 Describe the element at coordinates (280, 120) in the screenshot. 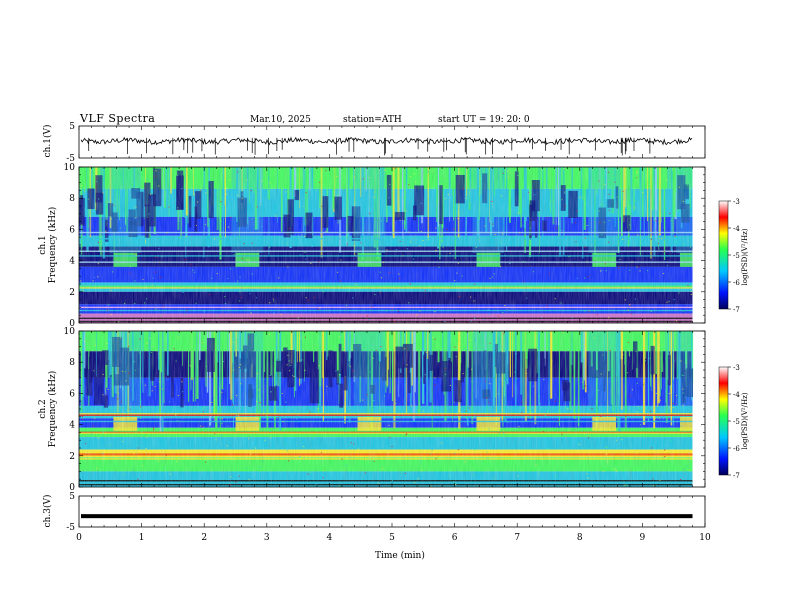

I see `date-label: Mar.10, 2025` at that location.